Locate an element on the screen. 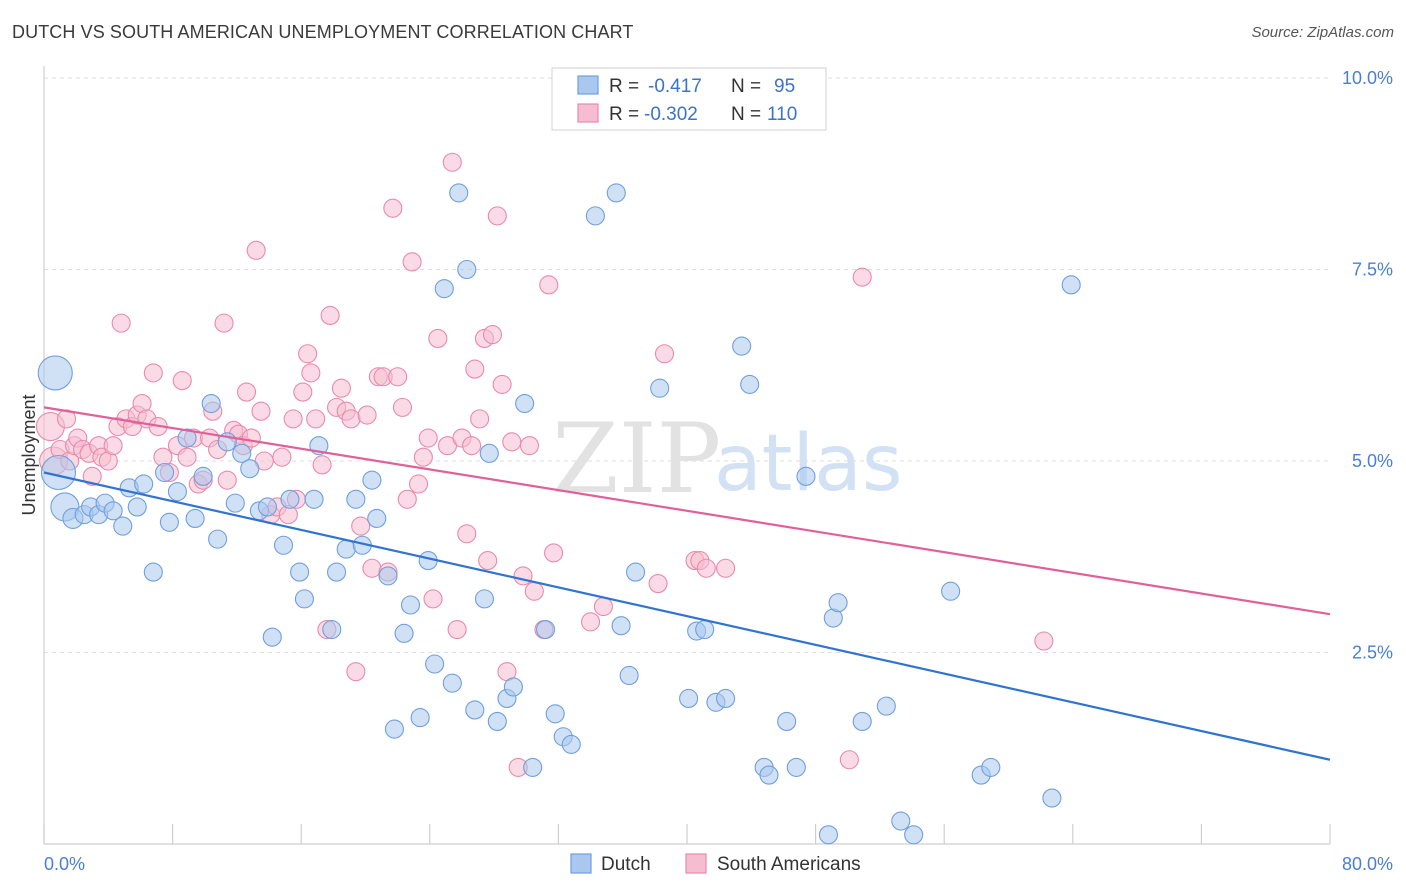  y-tick-label-0: 2.5% is located at coordinates (1372, 653).